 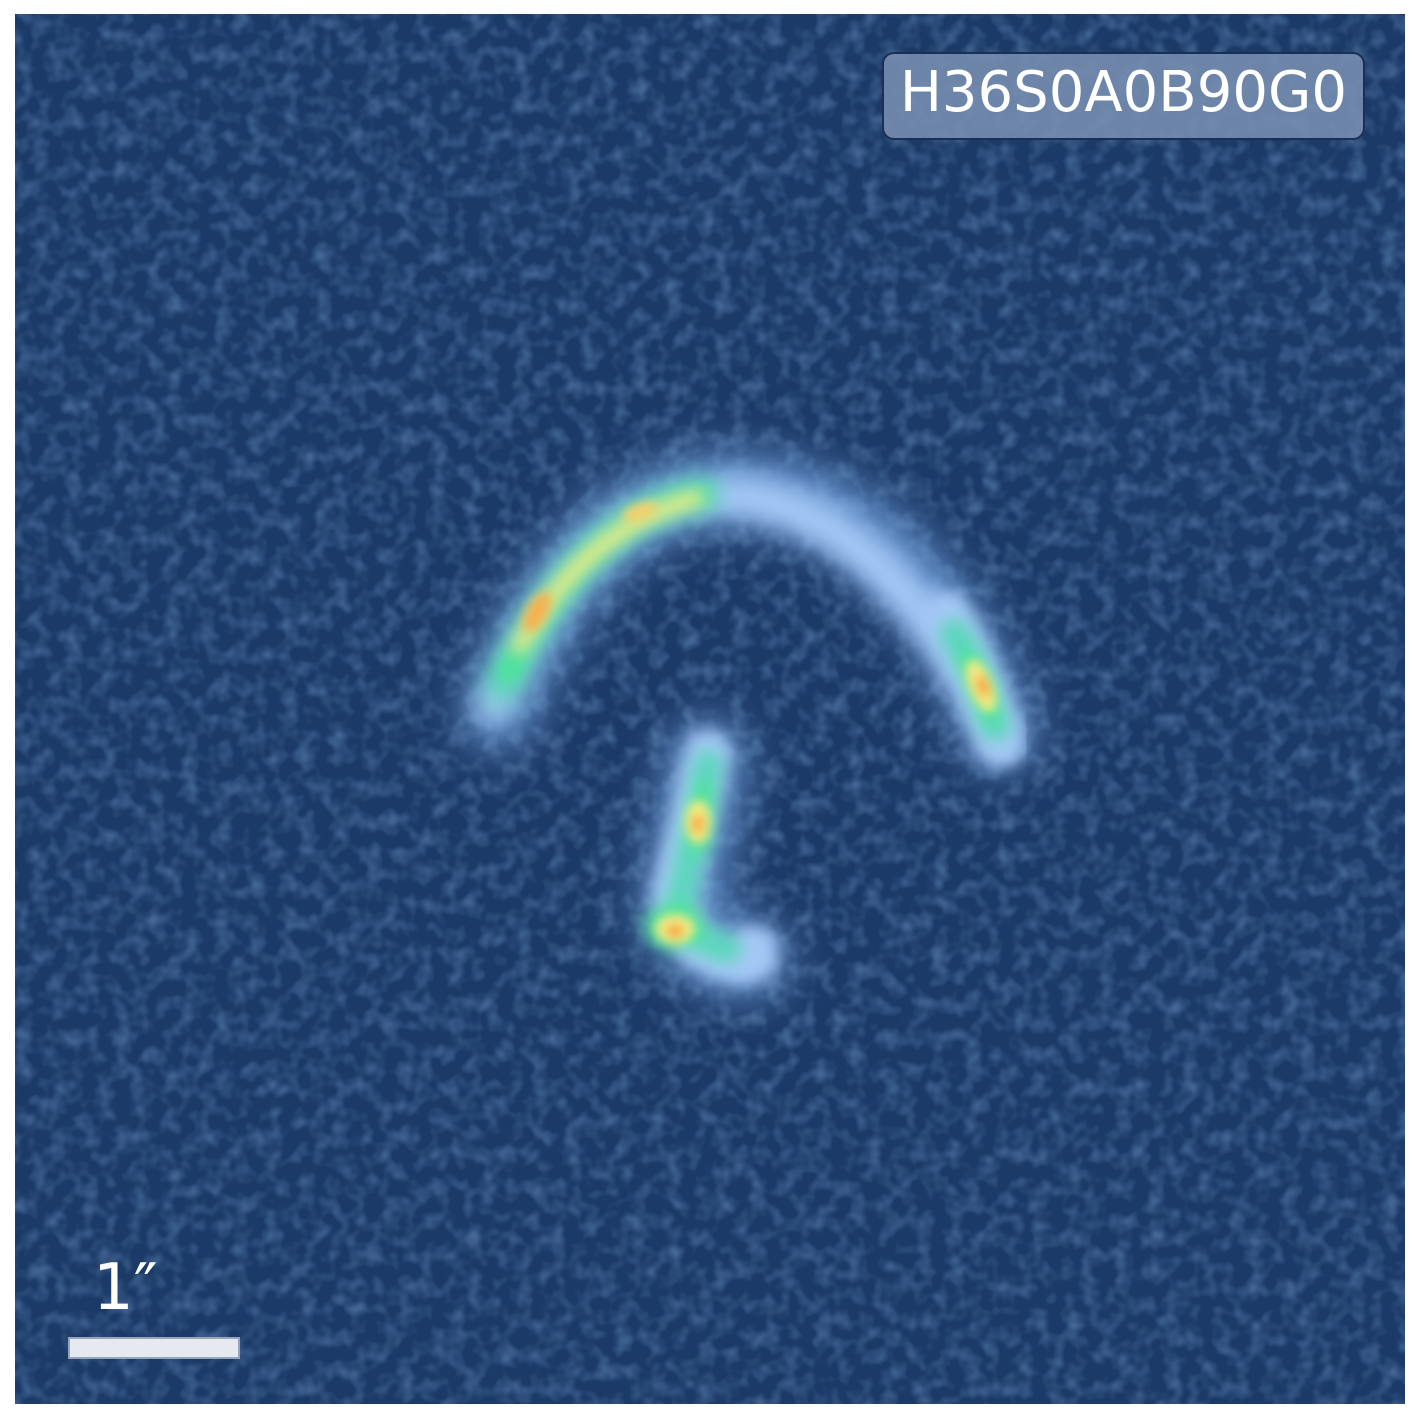 What do you see at coordinates (154, 1348) in the screenshot?
I see `scale-bar` at bounding box center [154, 1348].